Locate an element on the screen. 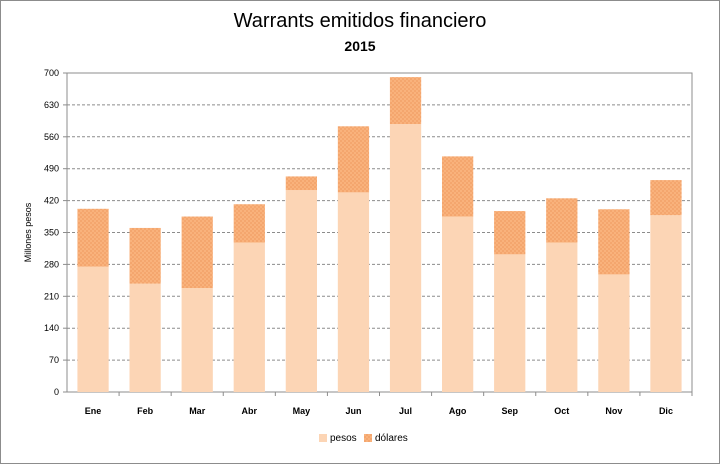 The height and width of the screenshot is (464, 720). bar-dólares-jul is located at coordinates (405, 101).